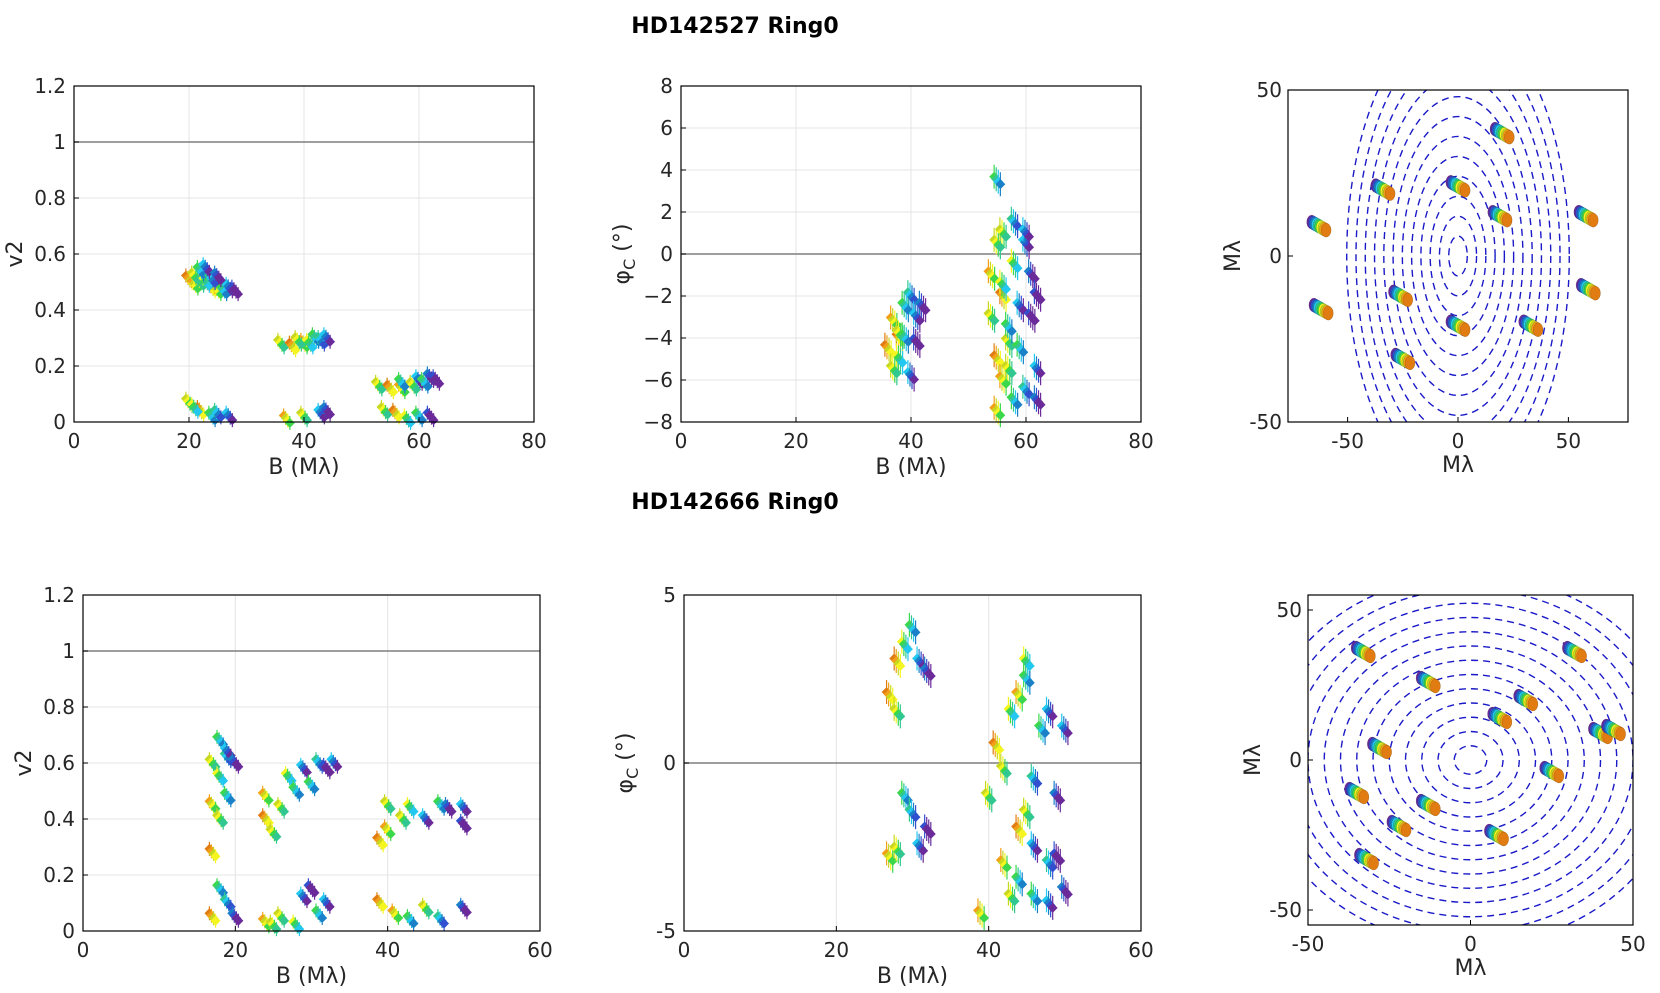  I want to click on x-tick-label: -50, so click(1347, 441).